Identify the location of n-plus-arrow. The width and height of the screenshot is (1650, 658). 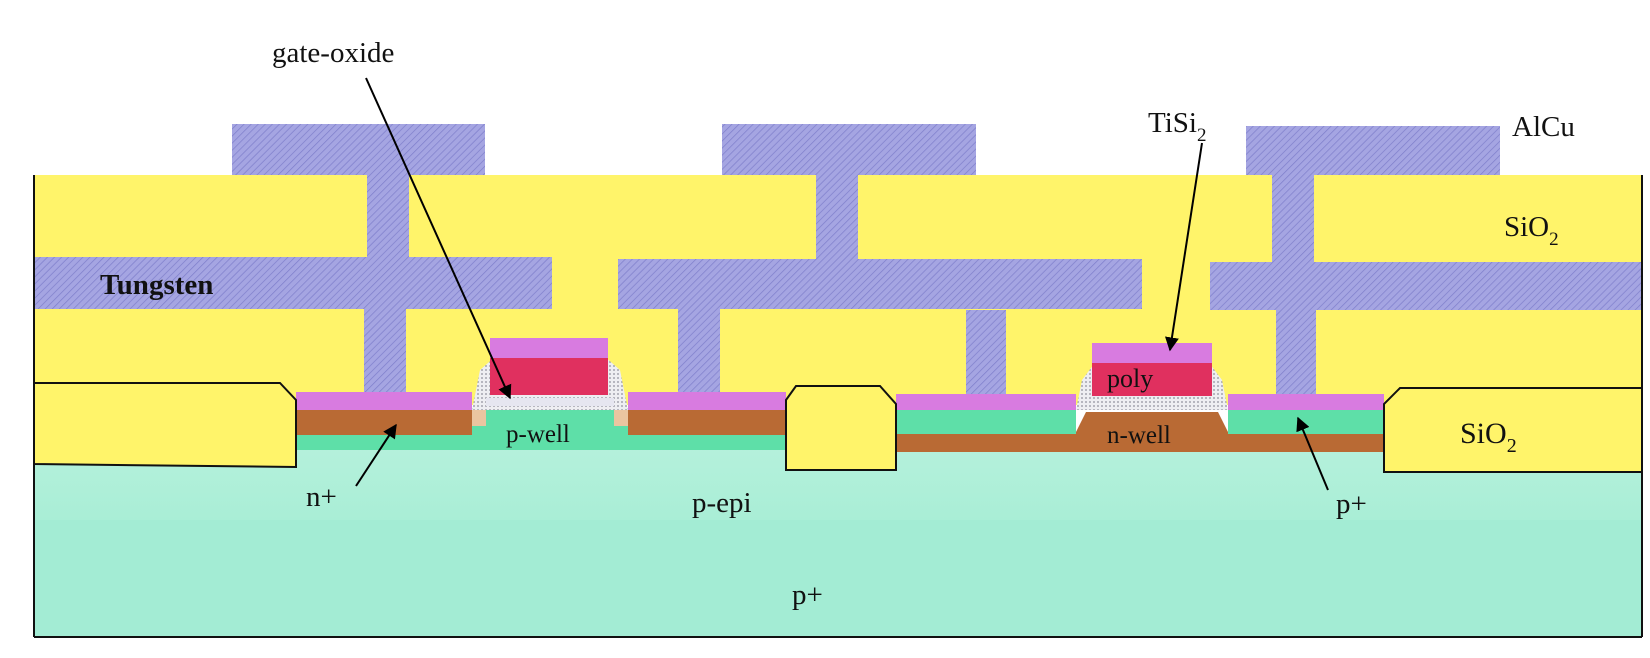
(376, 455).